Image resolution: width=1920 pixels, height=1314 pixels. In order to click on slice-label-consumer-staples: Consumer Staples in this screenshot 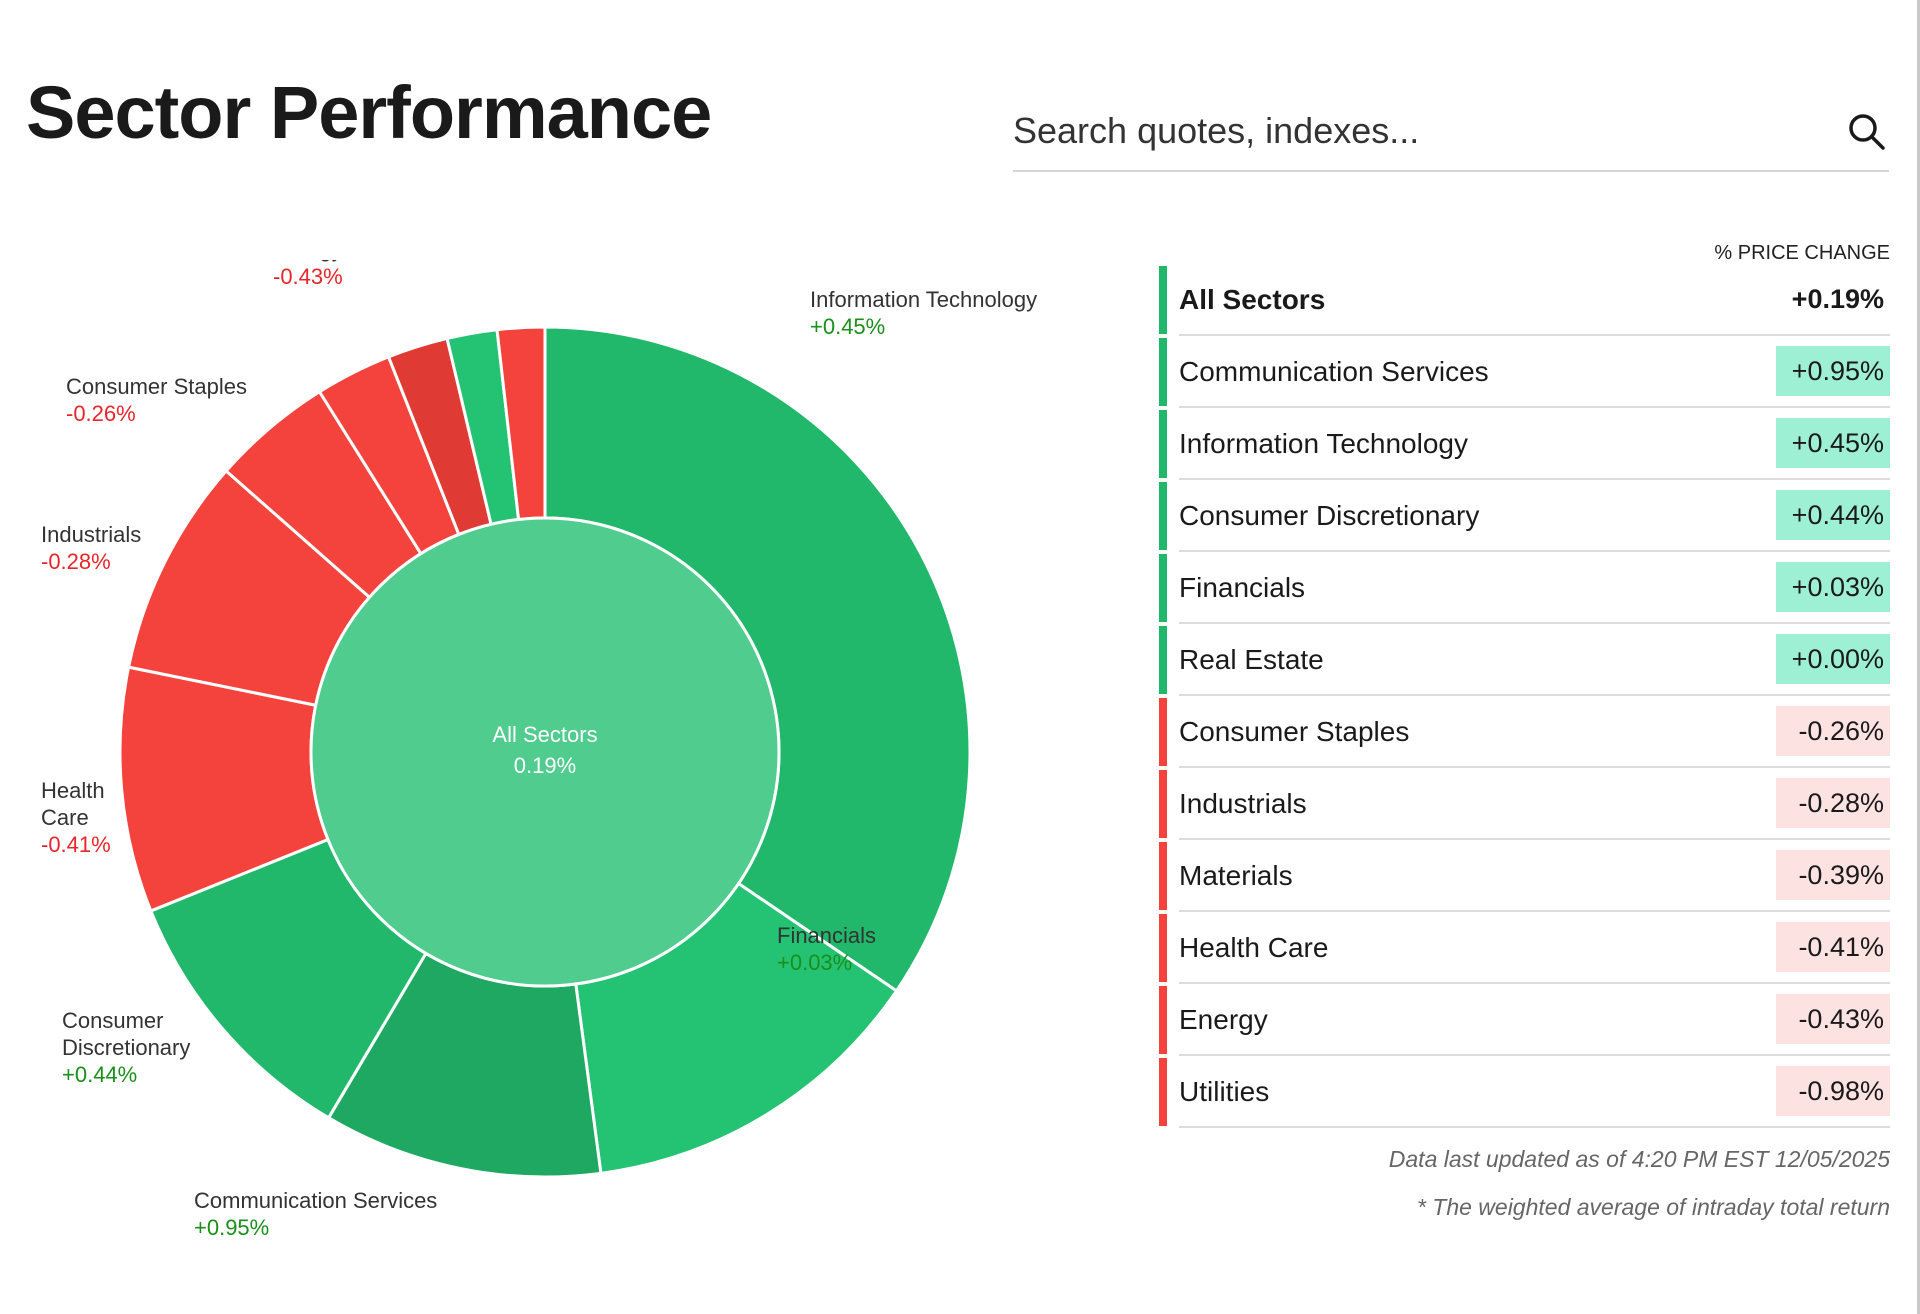, I will do `click(156, 386)`.